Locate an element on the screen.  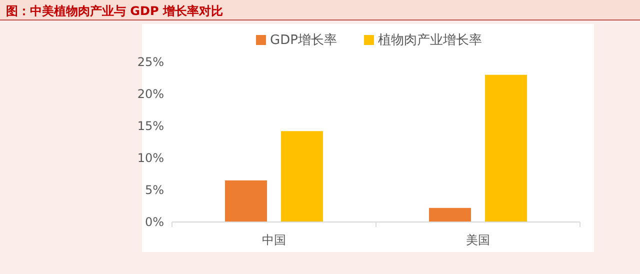
x-tick-label: 美国 is located at coordinates (478, 240).